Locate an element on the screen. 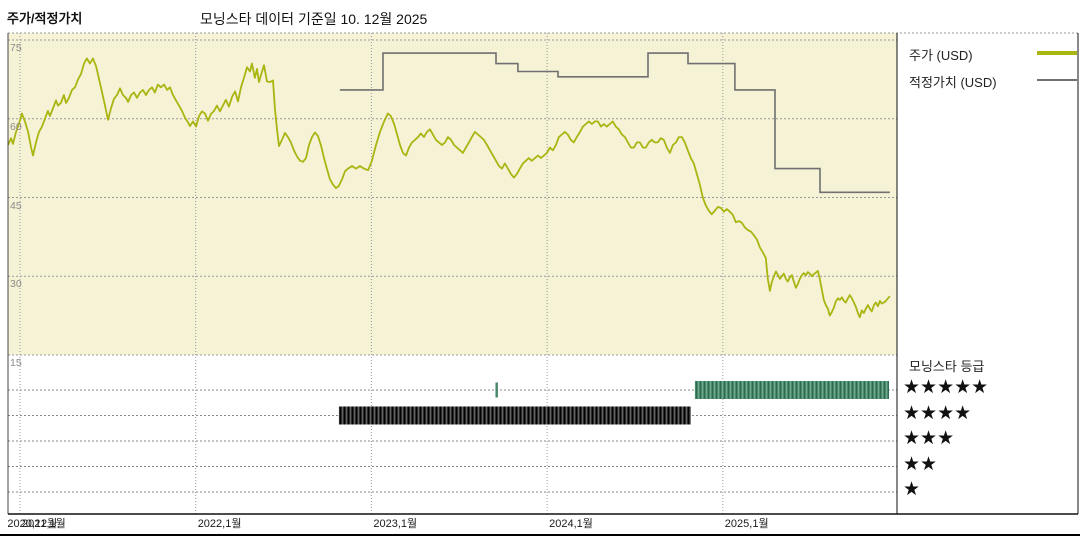  x-tick-label-2023,1월: 2023,1월 is located at coordinates (395, 524).